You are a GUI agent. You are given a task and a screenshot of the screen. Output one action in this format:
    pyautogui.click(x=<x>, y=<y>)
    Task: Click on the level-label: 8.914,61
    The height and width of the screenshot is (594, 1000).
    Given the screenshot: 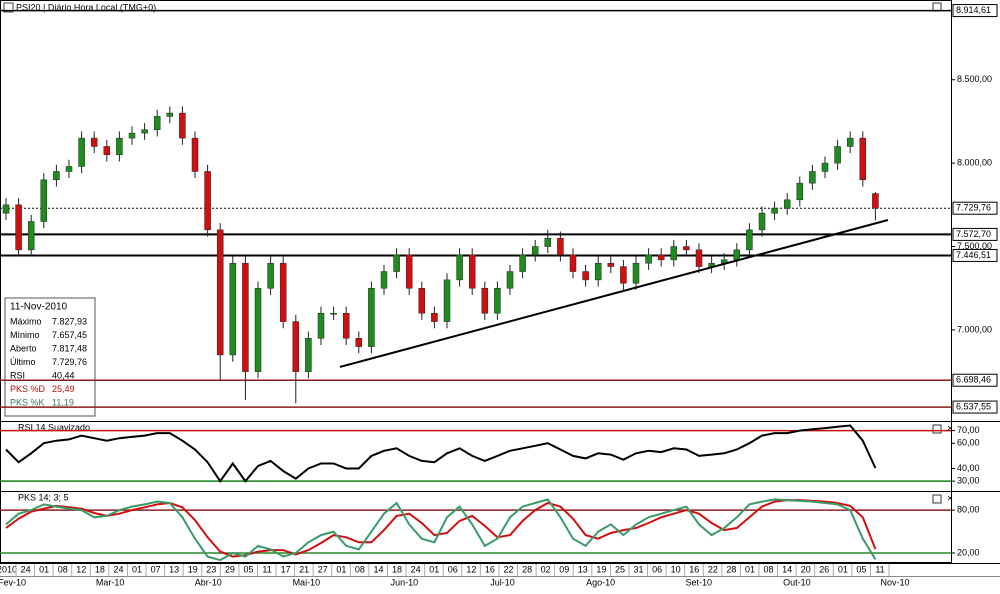 What is the action you would take?
    pyautogui.click(x=973, y=10)
    